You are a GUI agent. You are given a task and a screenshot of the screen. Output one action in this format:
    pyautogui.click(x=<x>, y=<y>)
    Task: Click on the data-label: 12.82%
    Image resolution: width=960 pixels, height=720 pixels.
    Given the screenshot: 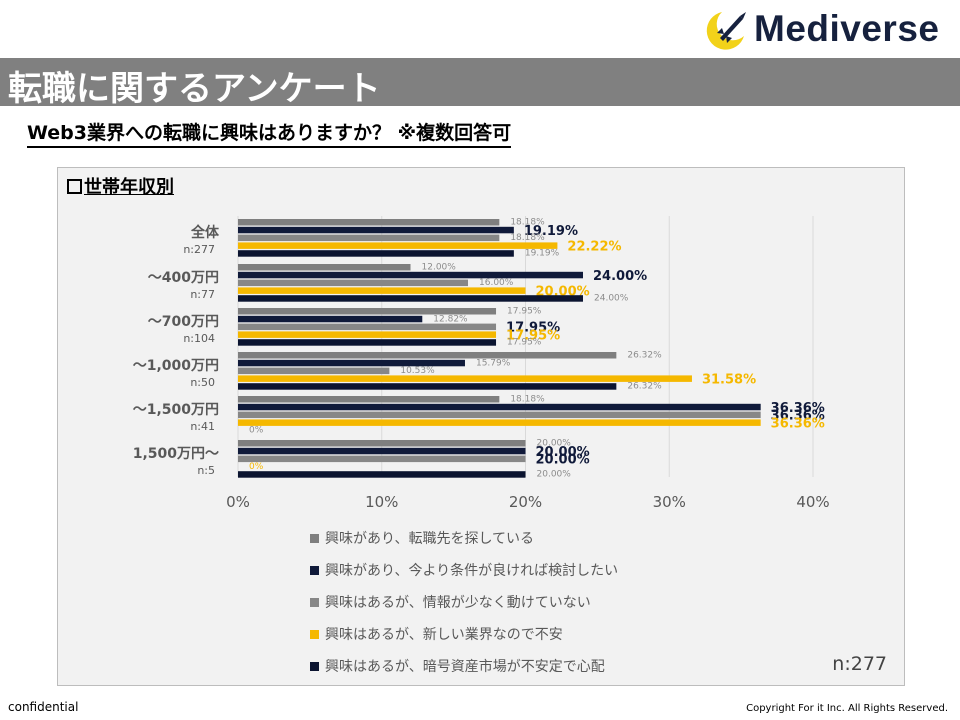 What is the action you would take?
    pyautogui.click(x=450, y=319)
    